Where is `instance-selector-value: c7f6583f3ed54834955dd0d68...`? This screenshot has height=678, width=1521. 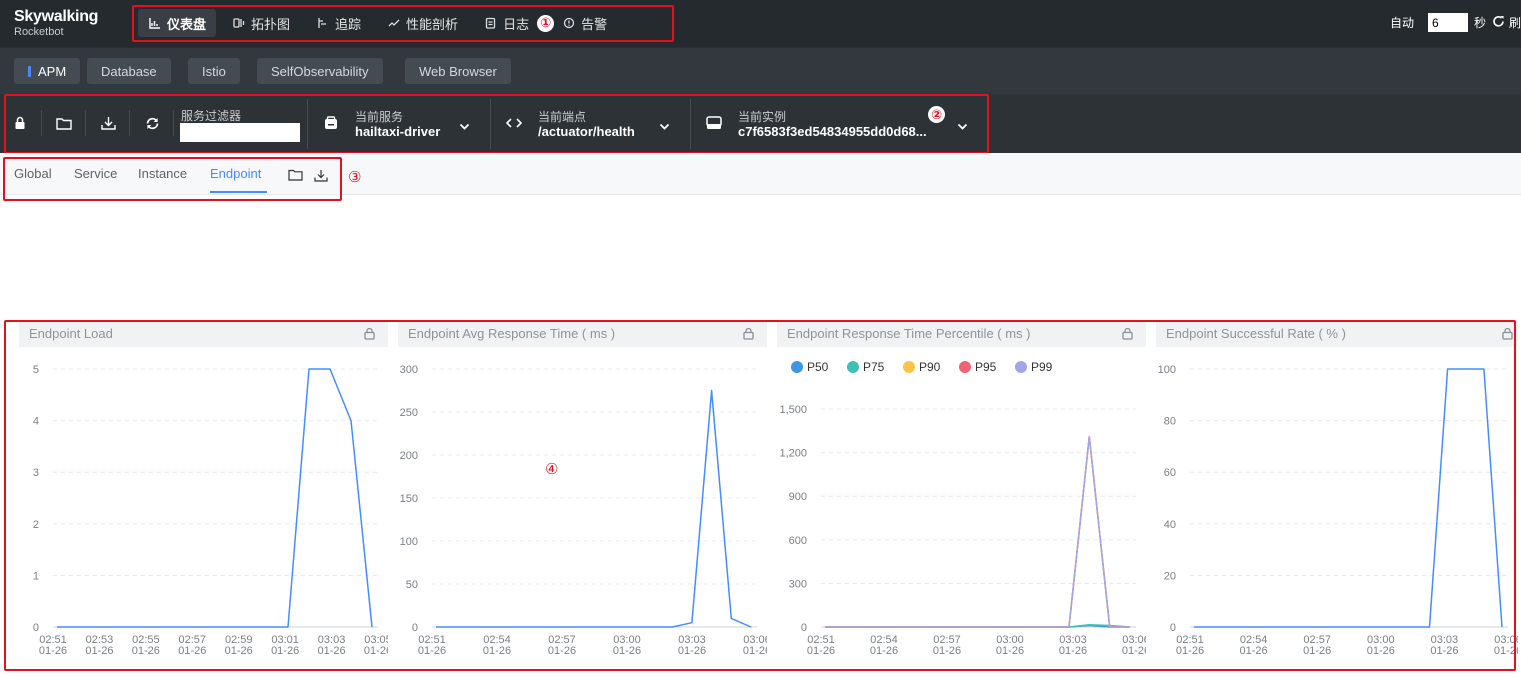 instance-selector-value: c7f6583f3ed54834955dd0d68... is located at coordinates (832, 131).